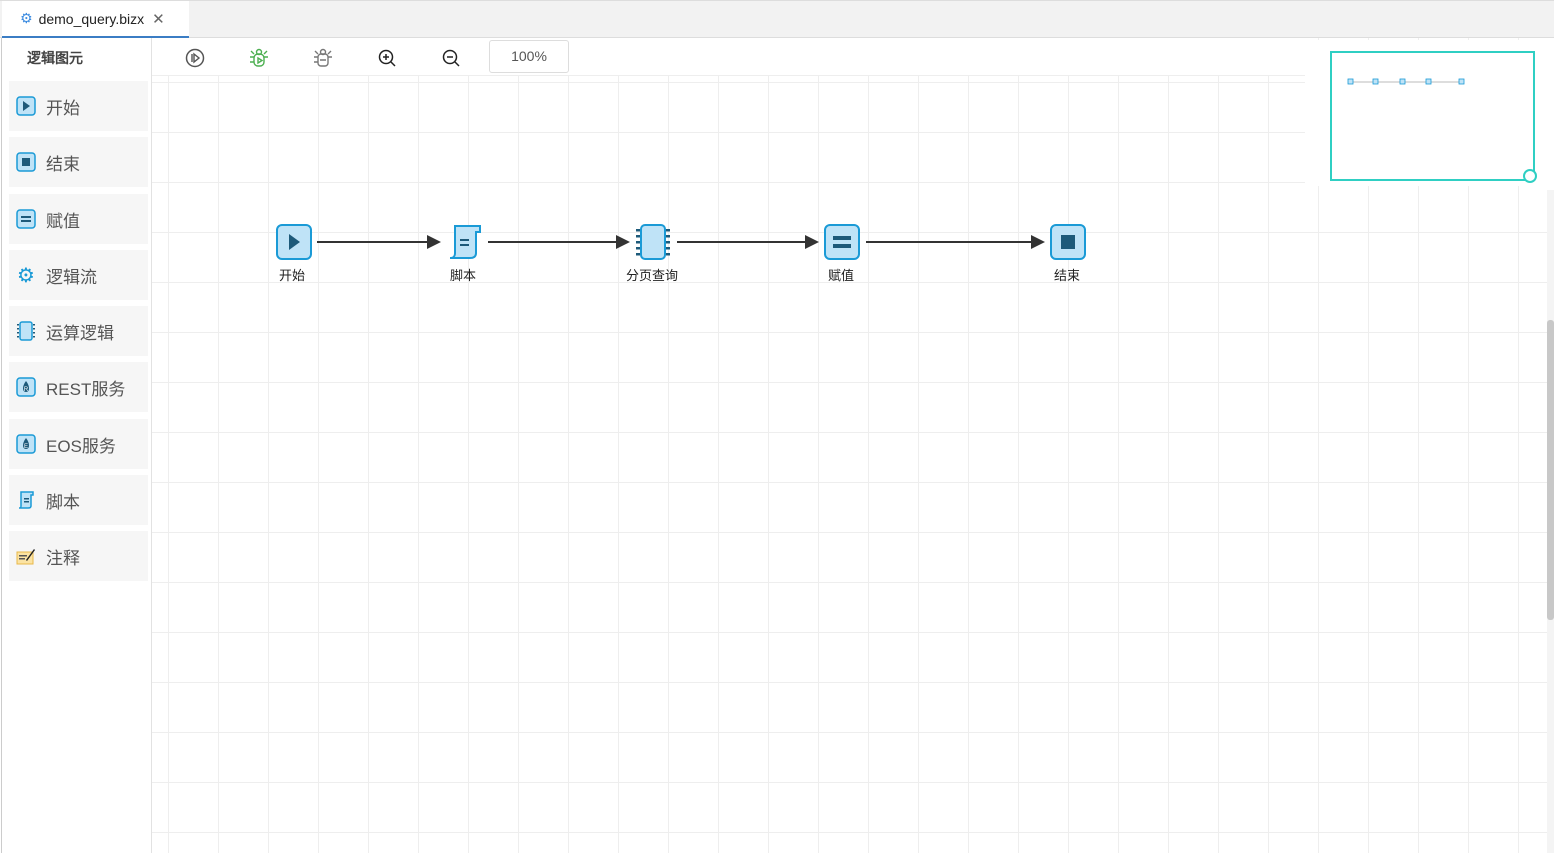 The width and height of the screenshot is (1554, 853). Describe the element at coordinates (323, 58) in the screenshot. I see `stop-debug-button` at that location.